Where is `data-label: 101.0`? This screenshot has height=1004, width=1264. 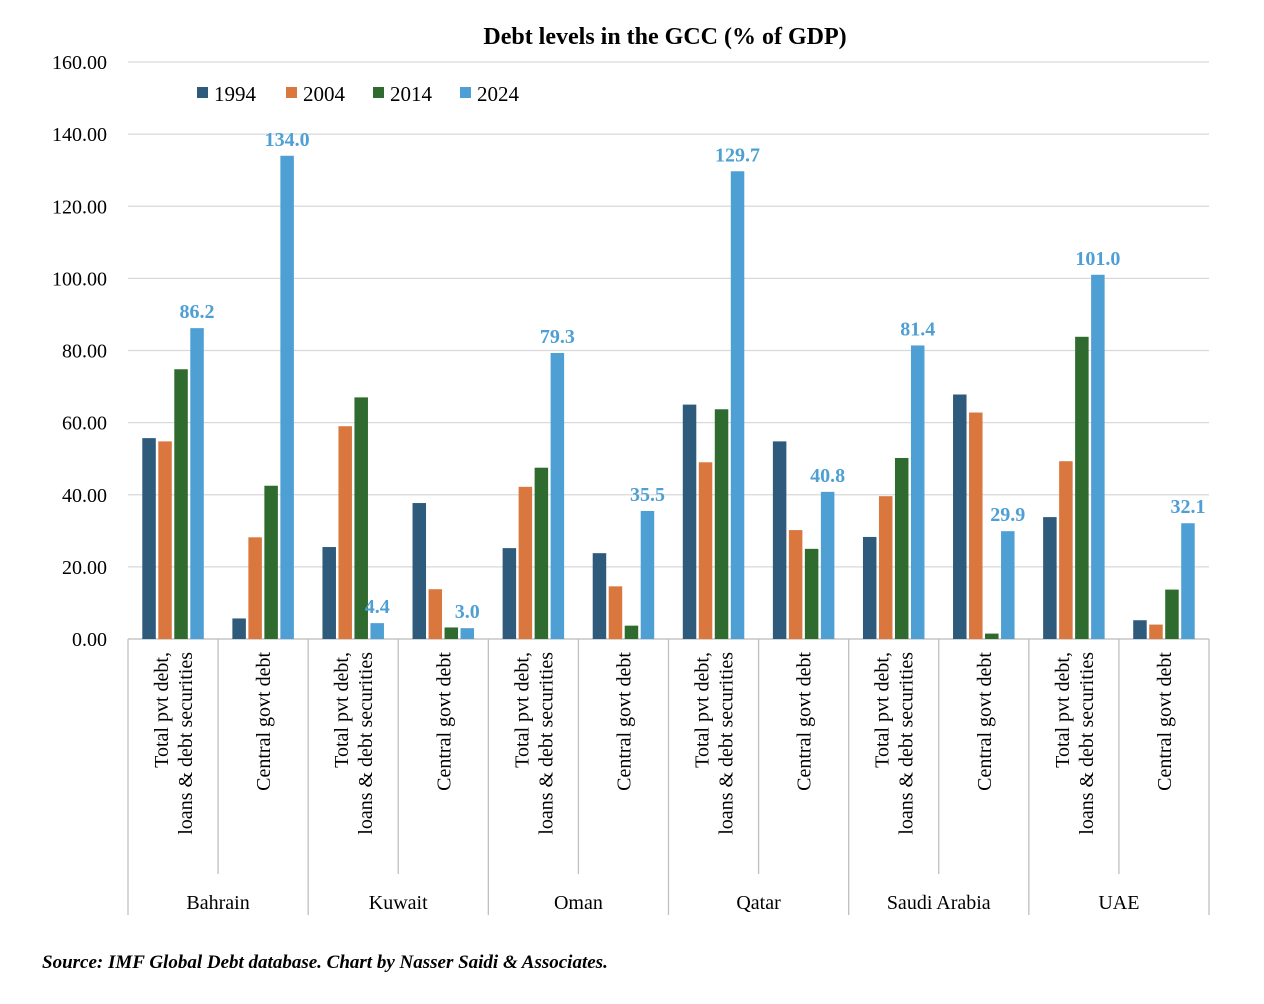
data-label: 101.0 is located at coordinates (1097, 259).